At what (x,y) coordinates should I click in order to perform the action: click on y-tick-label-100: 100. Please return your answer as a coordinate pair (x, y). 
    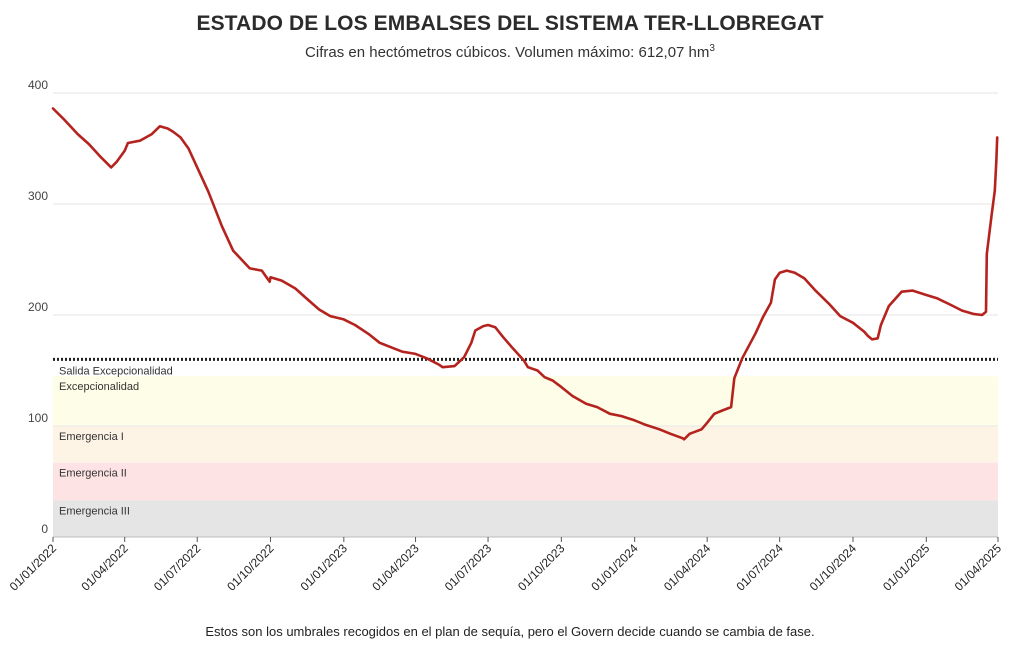
    Looking at the image, I should click on (38, 418).